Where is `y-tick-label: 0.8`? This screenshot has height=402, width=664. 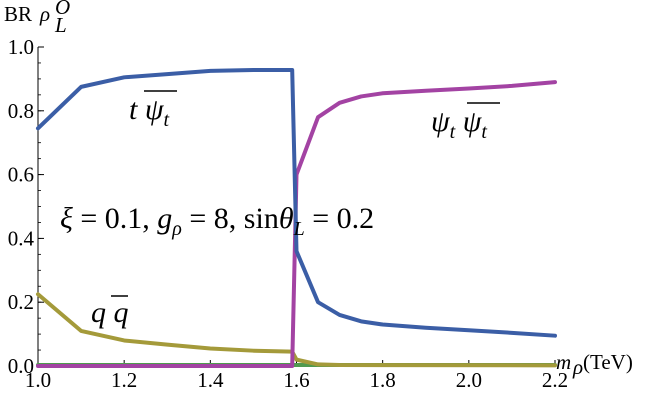 y-tick-label: 0.8 is located at coordinates (21, 111).